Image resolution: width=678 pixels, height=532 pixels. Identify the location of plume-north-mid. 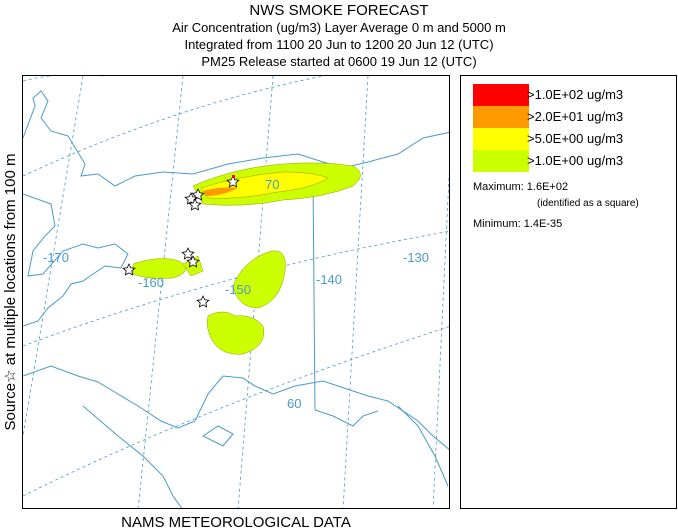
(264, 185).